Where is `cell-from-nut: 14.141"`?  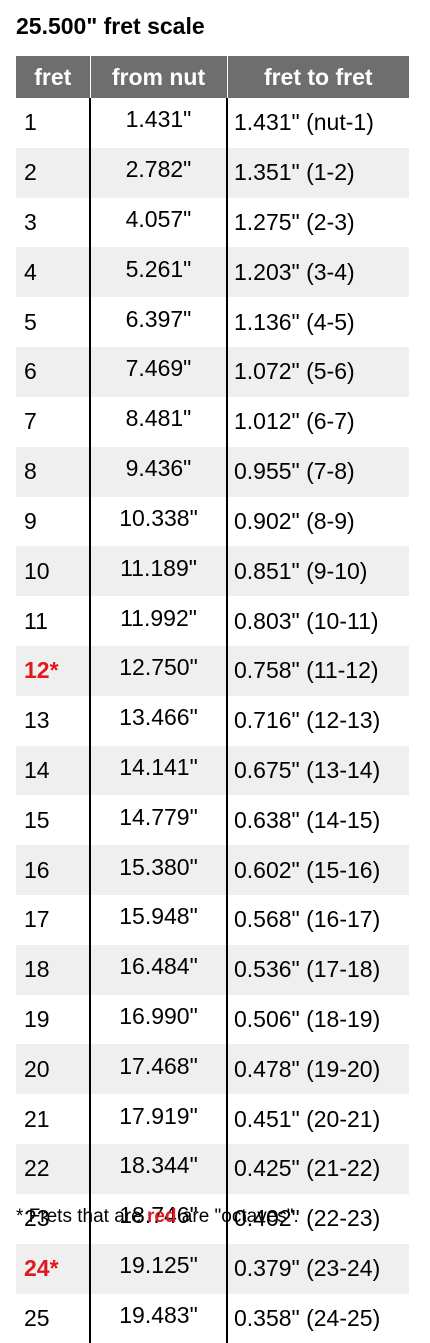 cell-from-nut: 14.141" is located at coordinates (158, 771).